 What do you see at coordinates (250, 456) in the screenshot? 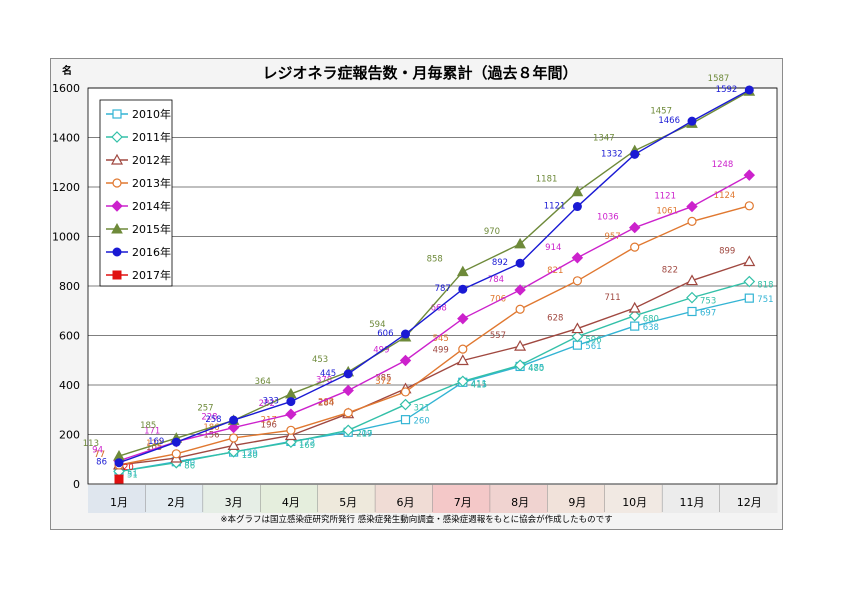
I see `data-label: 130` at bounding box center [250, 456].